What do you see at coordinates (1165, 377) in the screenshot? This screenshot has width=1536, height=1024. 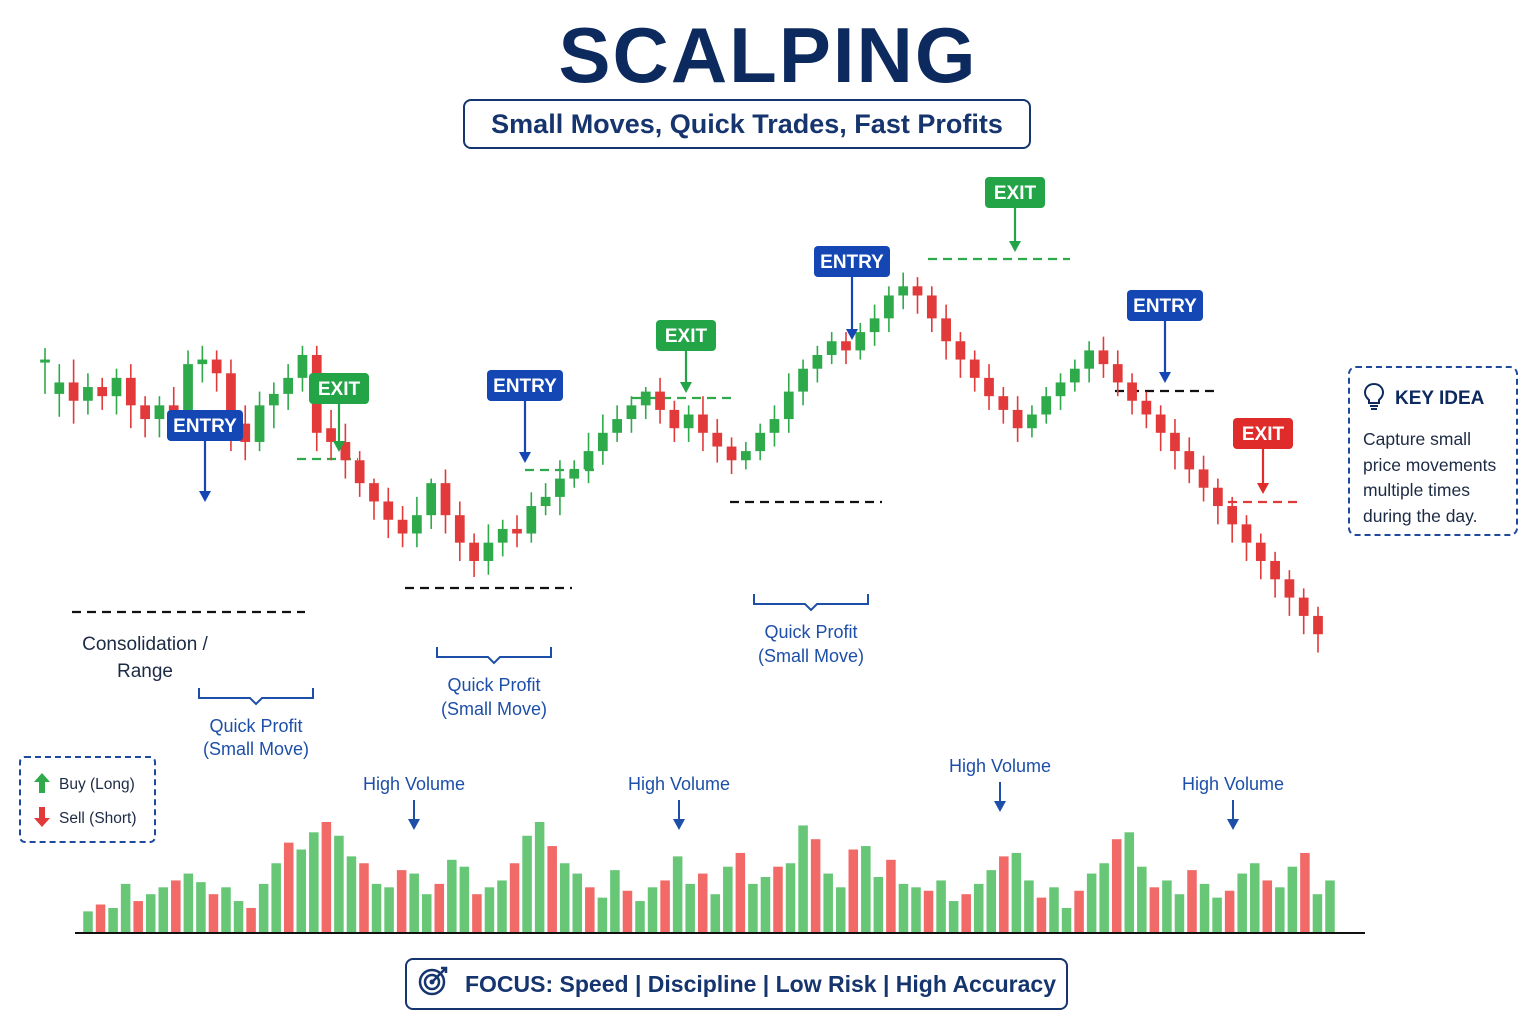 I see `entry-4-arrow-head` at bounding box center [1165, 377].